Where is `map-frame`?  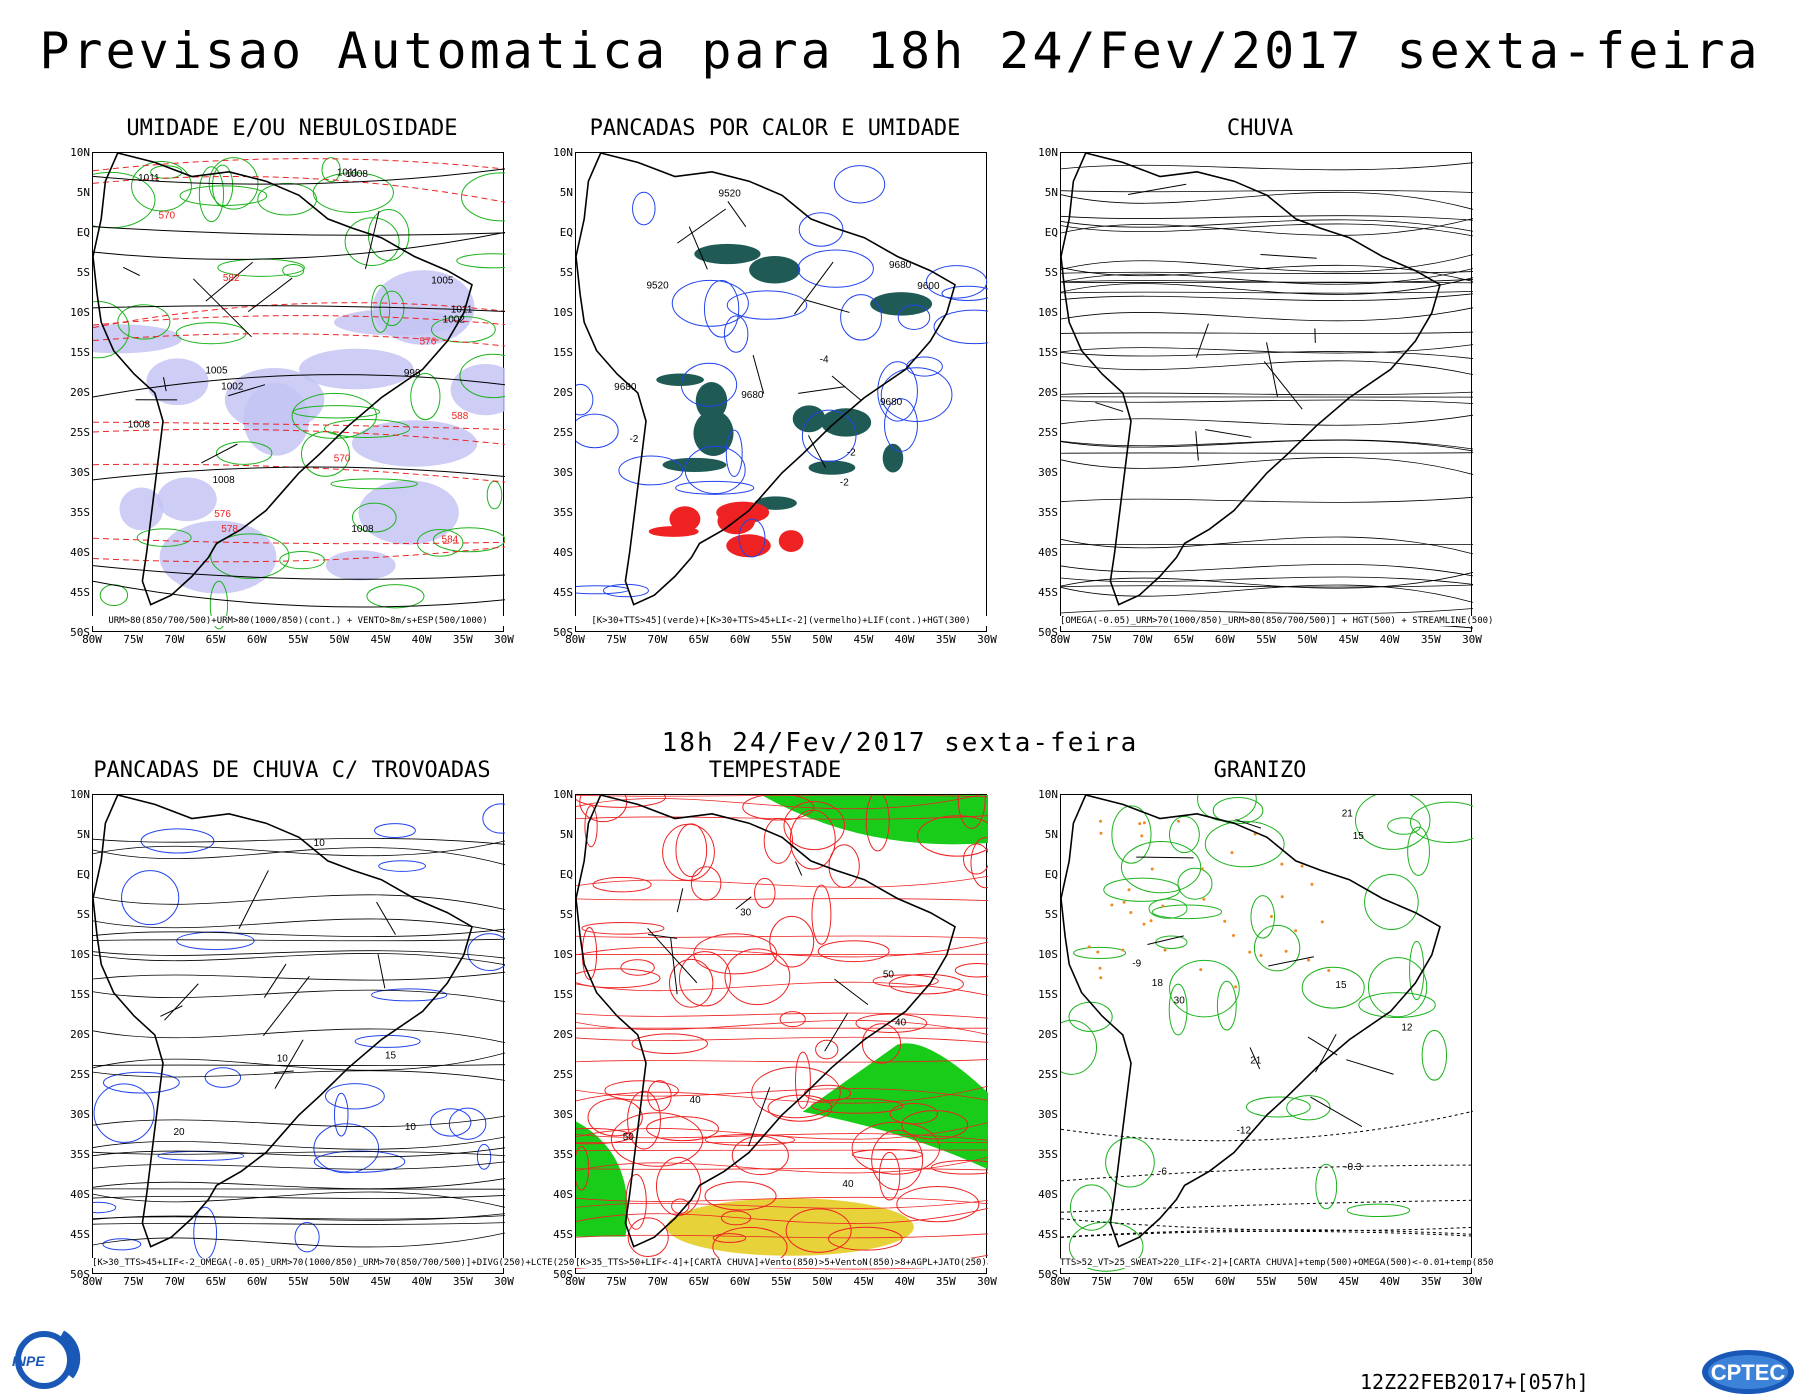 map-frame is located at coordinates (1266, 392).